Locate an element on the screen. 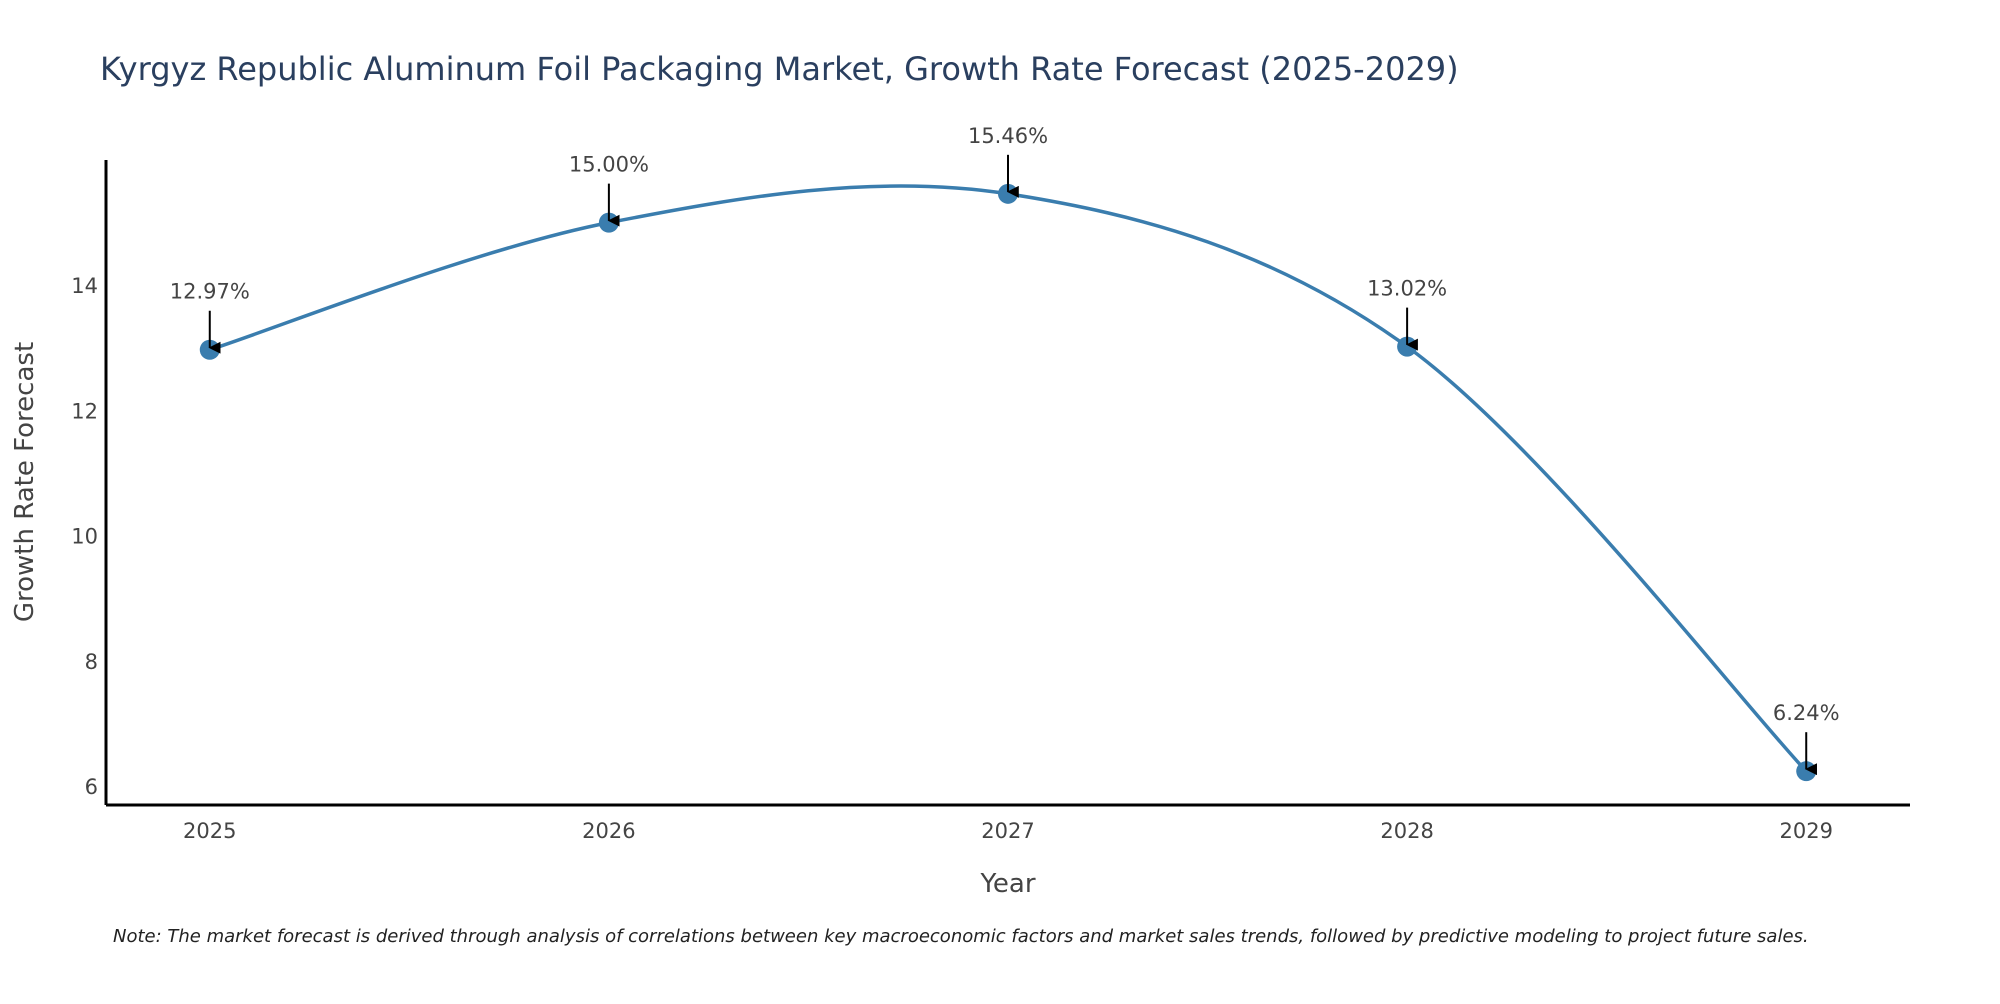 The width and height of the screenshot is (2000, 1004). x-tick-label: 2028 is located at coordinates (1406, 831).